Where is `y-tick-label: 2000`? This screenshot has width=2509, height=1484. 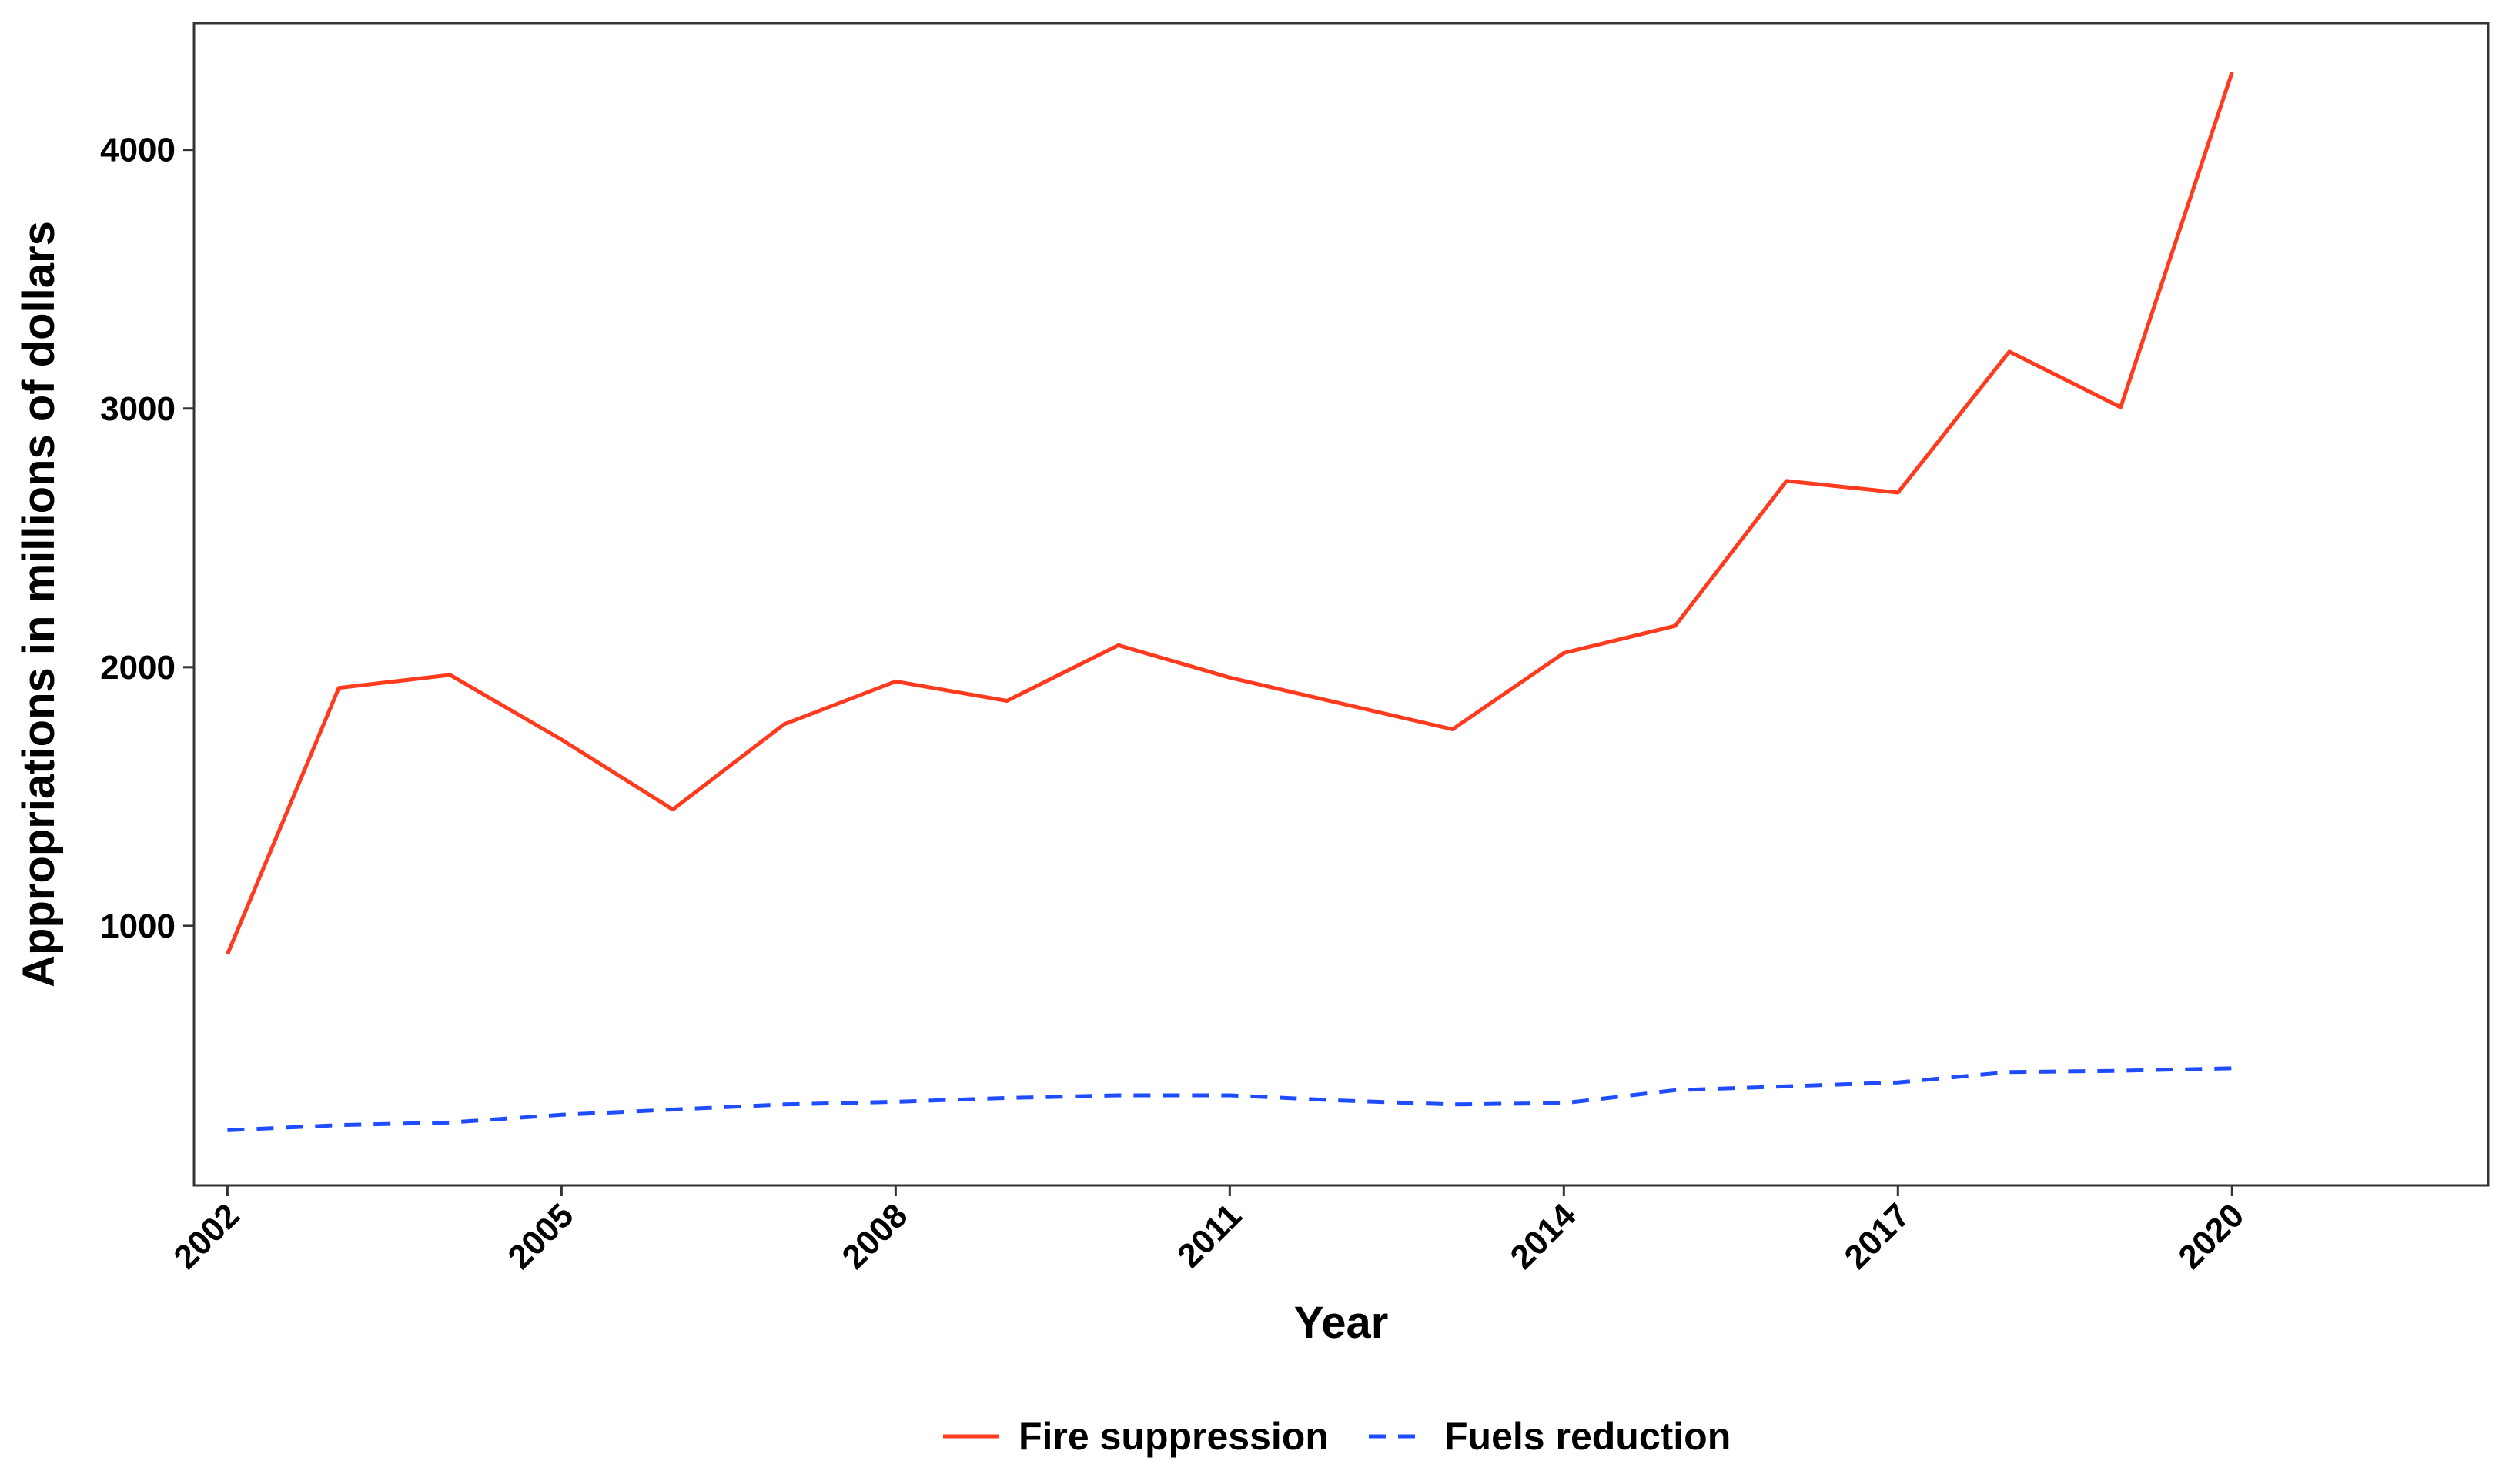 y-tick-label: 2000 is located at coordinates (138, 668).